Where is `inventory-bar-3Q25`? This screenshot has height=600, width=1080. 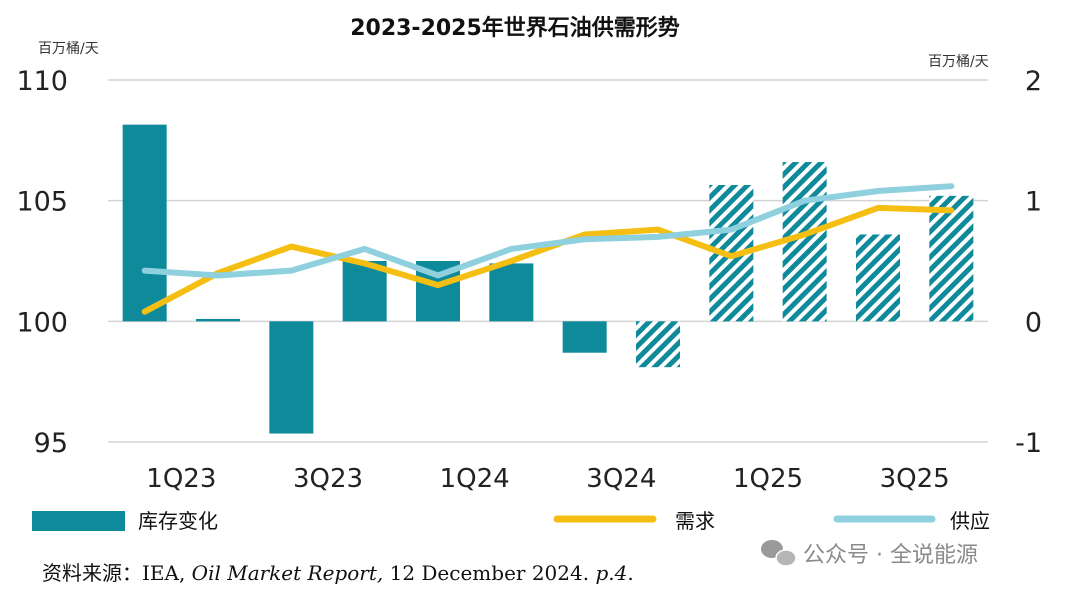 inventory-bar-3Q25 is located at coordinates (878, 278).